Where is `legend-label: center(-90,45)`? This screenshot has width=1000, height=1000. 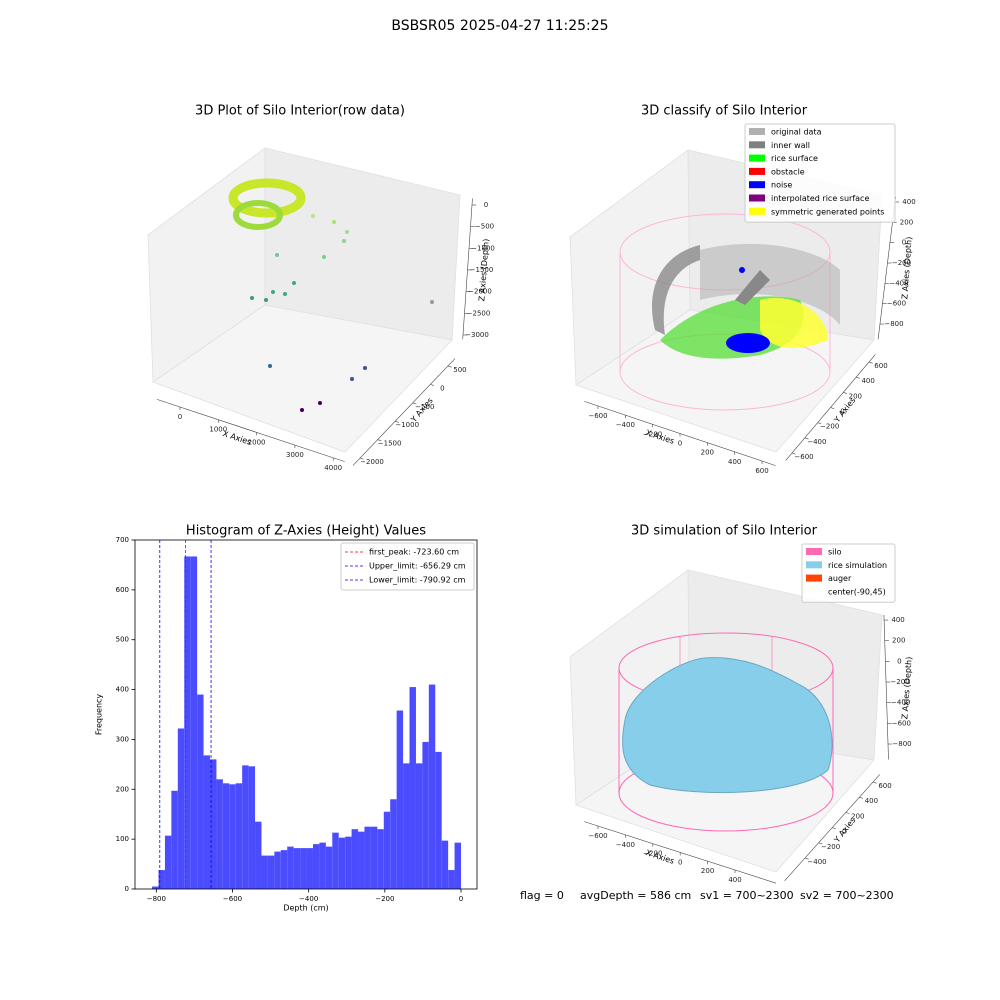
legend-label: center(-90,45) is located at coordinates (857, 591).